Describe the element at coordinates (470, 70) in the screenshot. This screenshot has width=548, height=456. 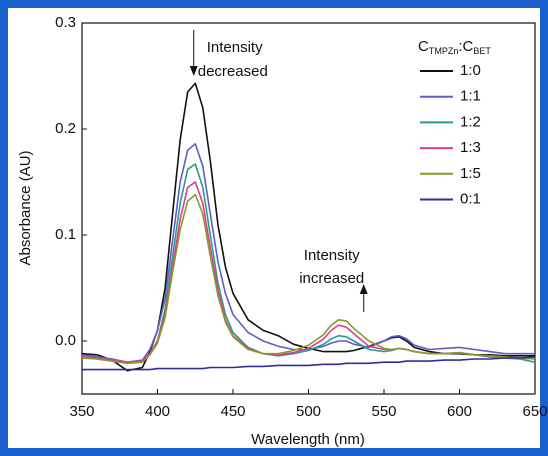
I see `legend-label: 1:0` at that location.